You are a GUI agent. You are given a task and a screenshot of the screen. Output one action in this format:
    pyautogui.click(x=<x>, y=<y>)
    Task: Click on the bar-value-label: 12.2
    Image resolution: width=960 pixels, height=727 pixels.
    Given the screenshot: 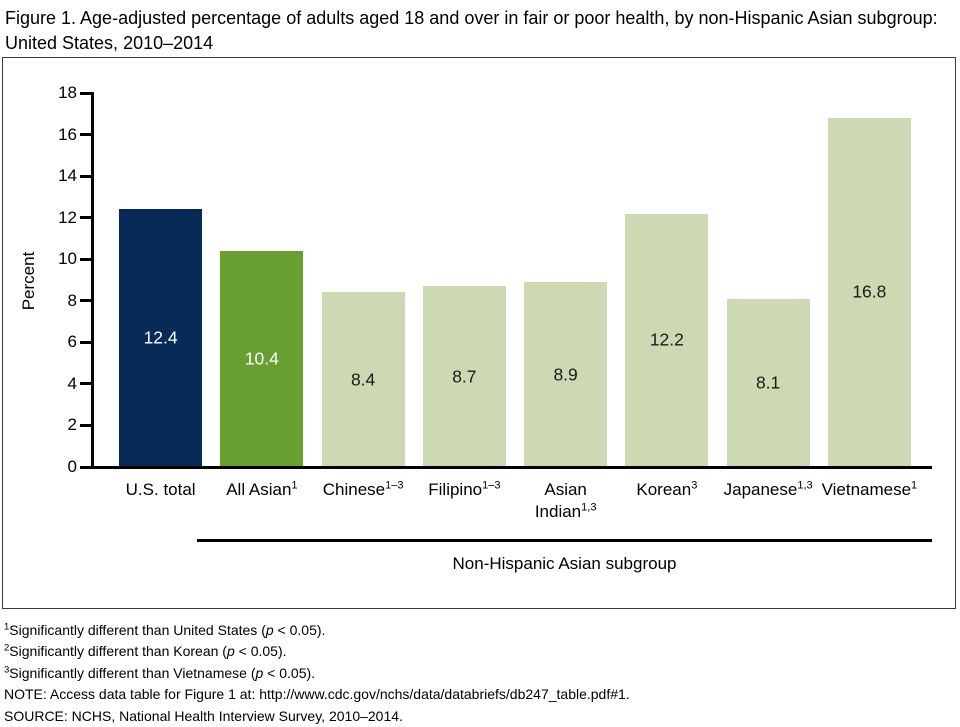 What is the action you would take?
    pyautogui.click(x=666, y=339)
    